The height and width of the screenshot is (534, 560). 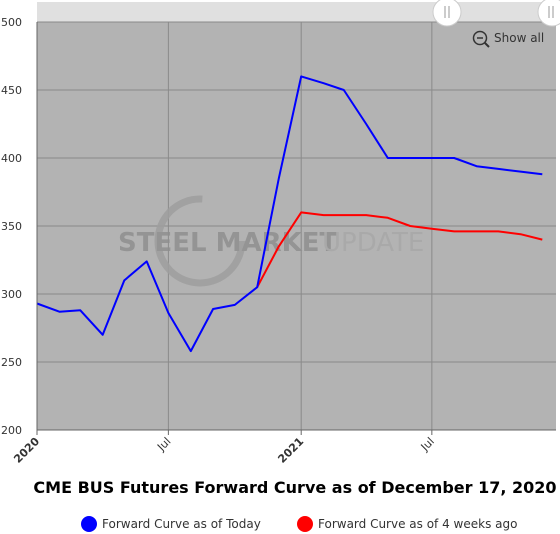 I want to click on show-all-button: Show all, so click(x=508, y=39).